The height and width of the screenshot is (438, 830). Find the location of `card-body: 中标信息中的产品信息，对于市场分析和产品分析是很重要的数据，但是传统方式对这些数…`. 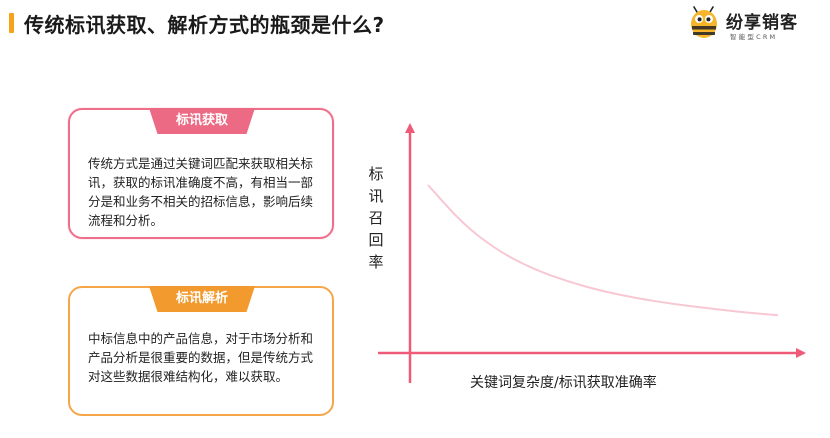

card-body: 中标信息中的产品信息，对于市场分析和产品分析是很重要的数据，但是传统方式对这些数… is located at coordinates (201, 357).